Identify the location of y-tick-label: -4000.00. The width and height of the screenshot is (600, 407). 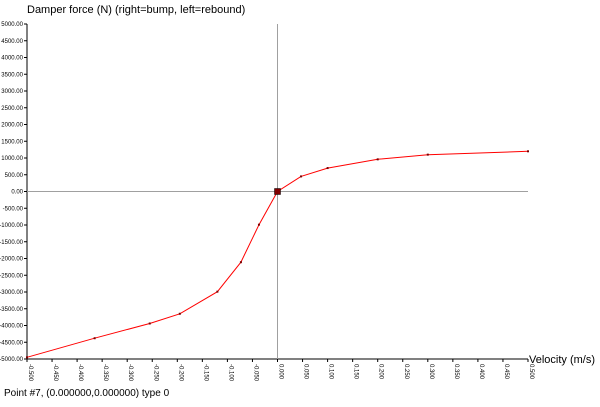
(12, 327).